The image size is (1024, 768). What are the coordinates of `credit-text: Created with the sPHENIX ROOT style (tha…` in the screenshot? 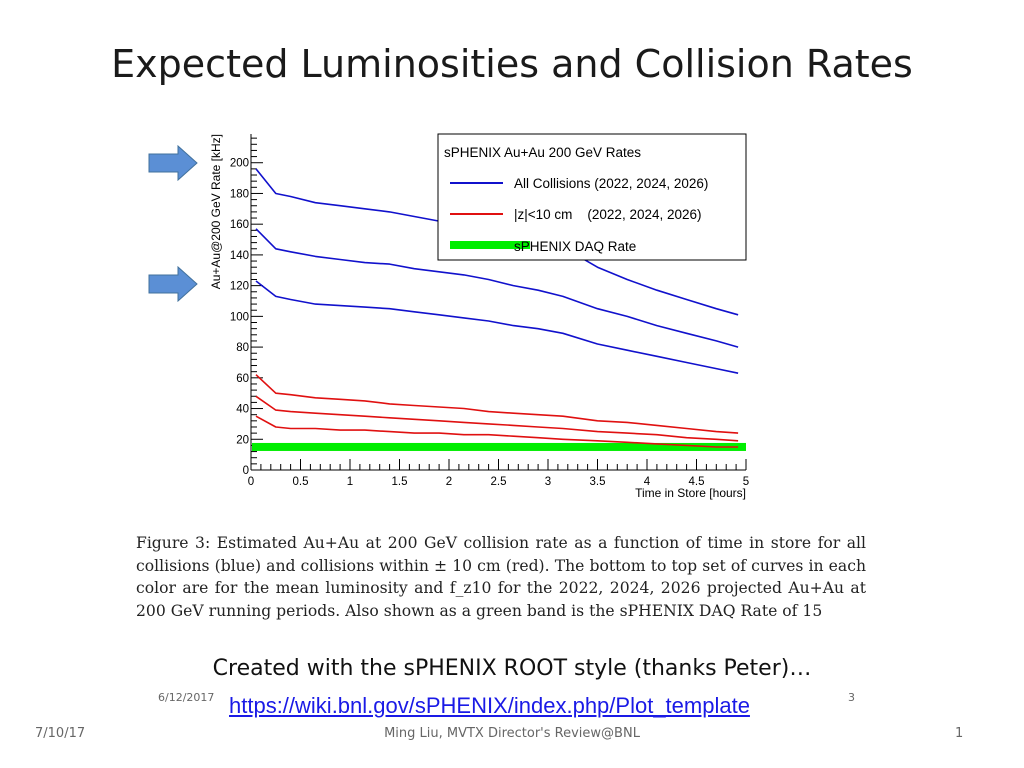 It's located at (512, 668).